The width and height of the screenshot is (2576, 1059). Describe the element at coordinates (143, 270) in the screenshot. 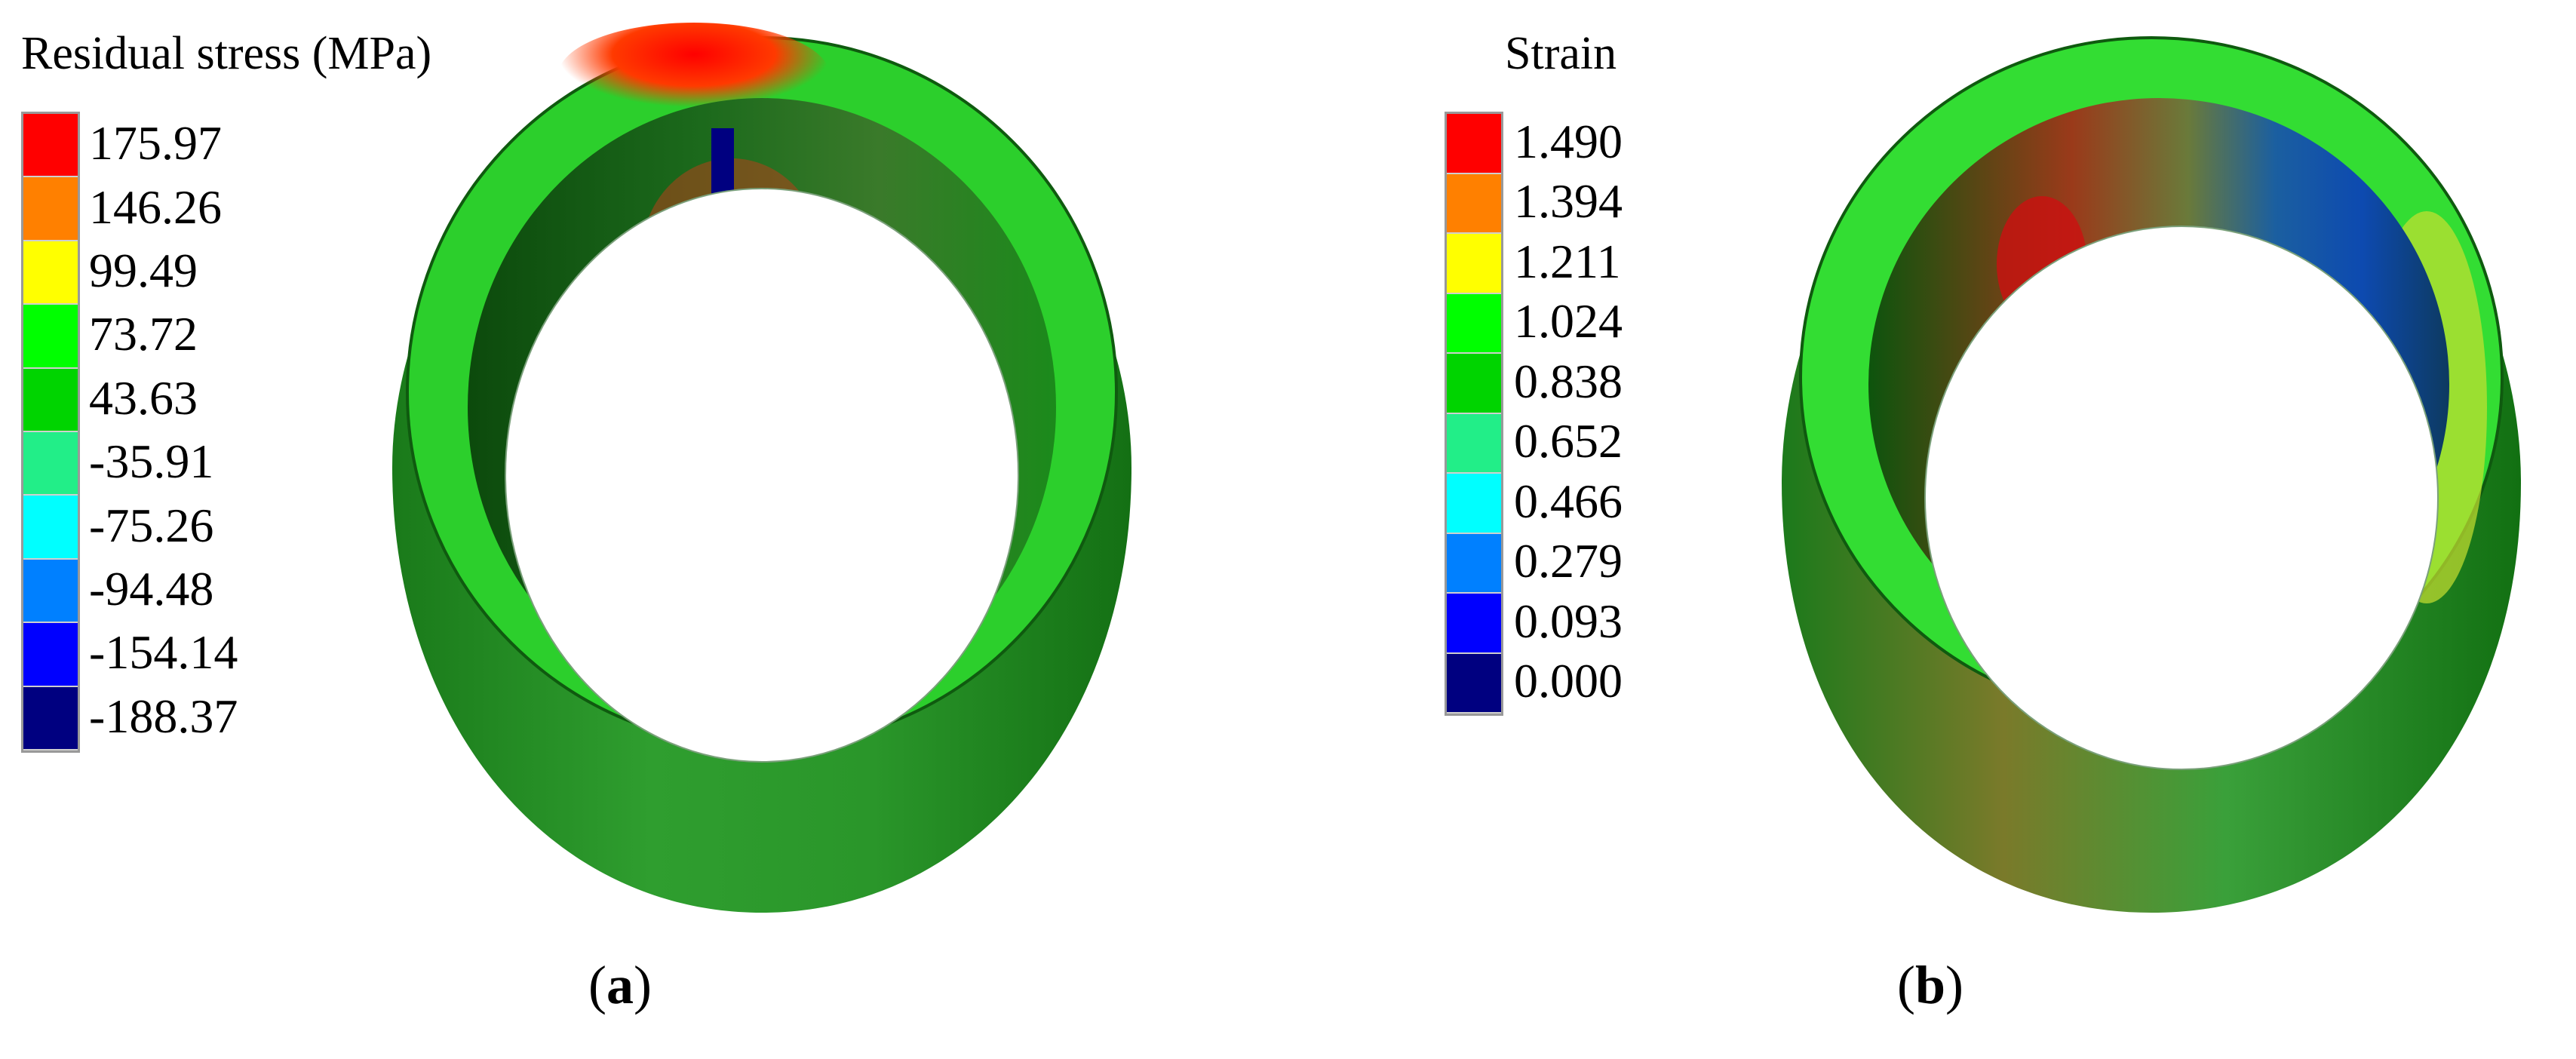

I see `legend-value: 99.49` at that location.